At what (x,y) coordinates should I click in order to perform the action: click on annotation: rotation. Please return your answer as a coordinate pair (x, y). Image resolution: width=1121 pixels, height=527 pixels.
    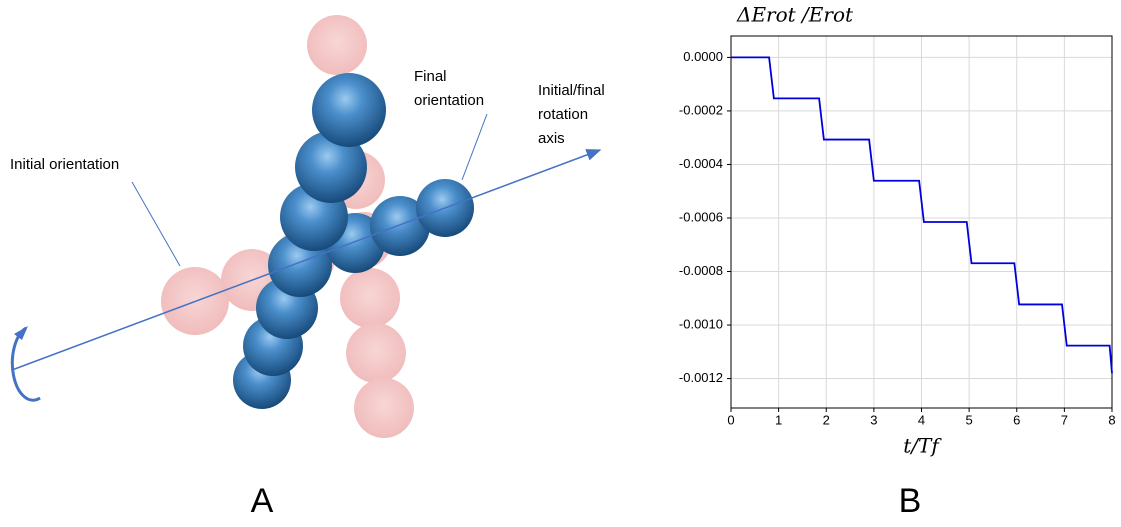
    Looking at the image, I should click on (563, 114).